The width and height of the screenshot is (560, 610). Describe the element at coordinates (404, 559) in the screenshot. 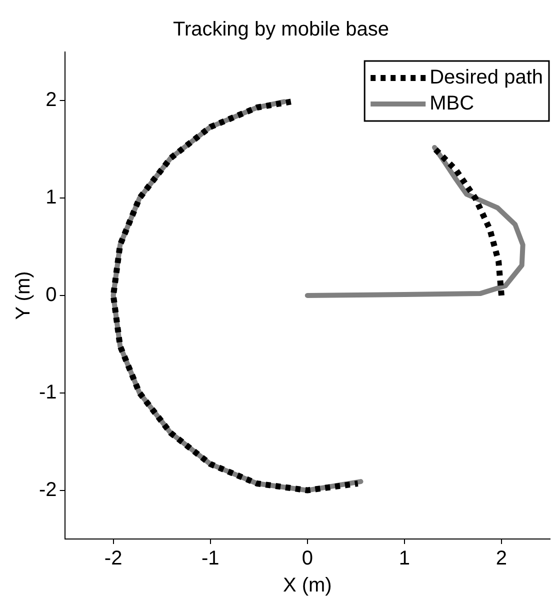

I see `x-tick-label: 1` at that location.